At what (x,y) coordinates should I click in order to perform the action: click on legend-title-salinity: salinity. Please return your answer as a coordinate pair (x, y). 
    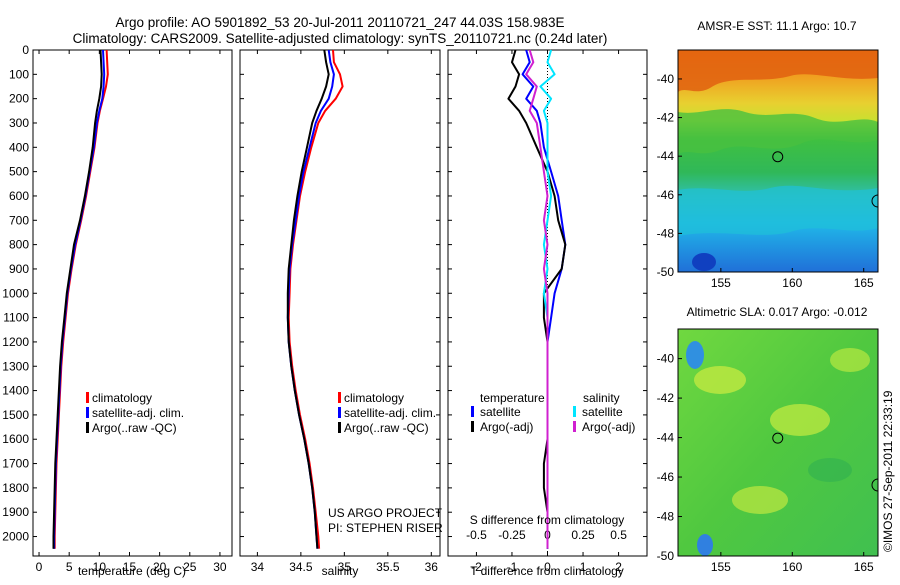
    Looking at the image, I should click on (601, 398).